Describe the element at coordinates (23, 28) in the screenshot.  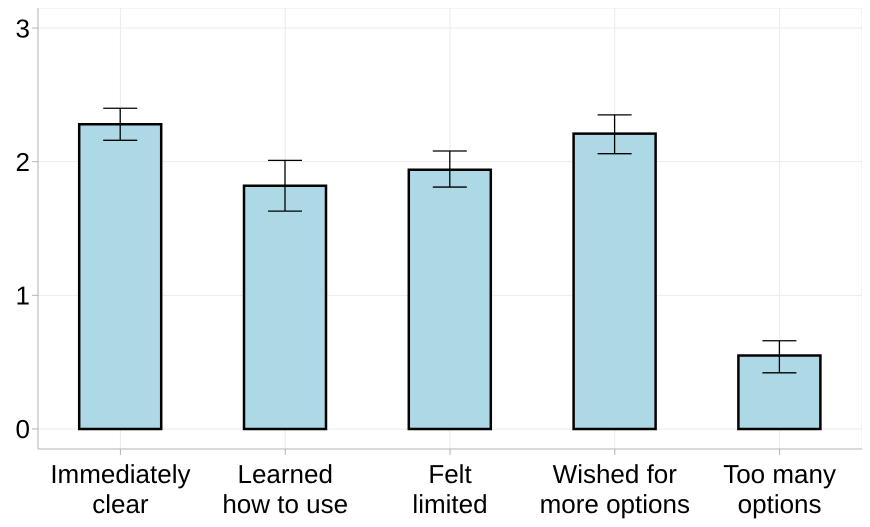
I see `y-tick-label: 3` at that location.